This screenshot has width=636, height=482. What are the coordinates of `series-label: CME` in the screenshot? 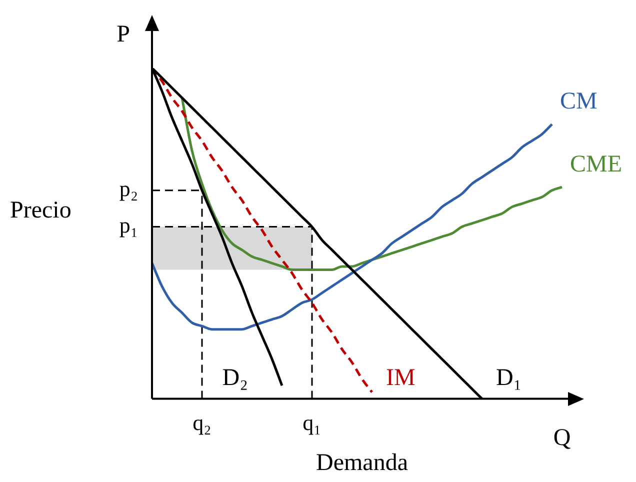 It's located at (596, 164).